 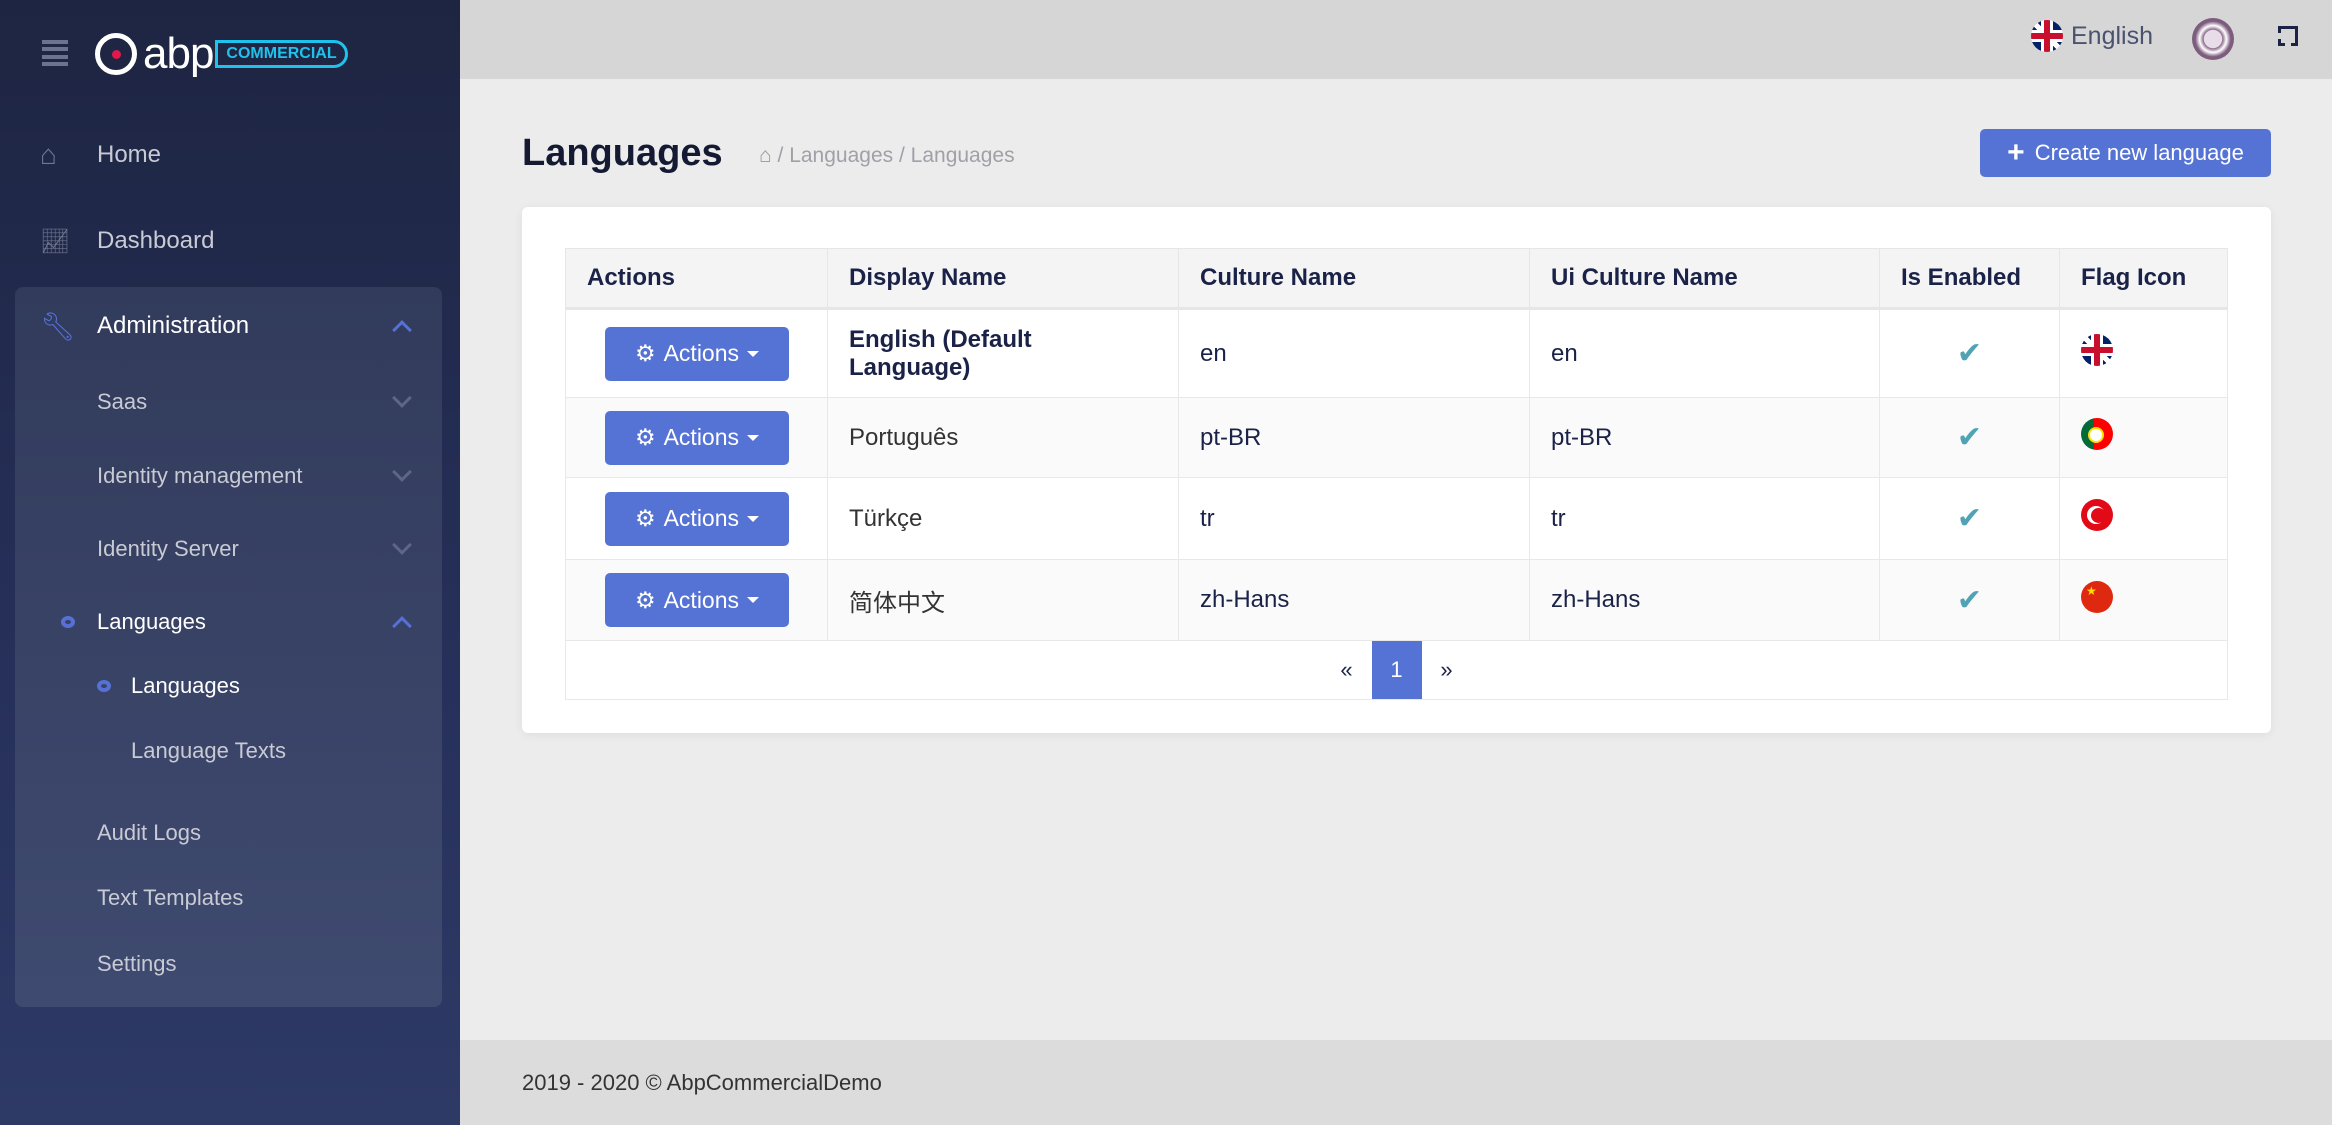 I want to click on culture-name-cell: pt-BR, so click(x=1354, y=437).